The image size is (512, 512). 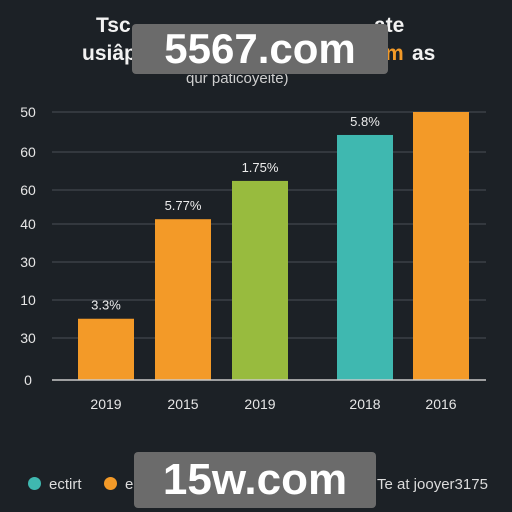 What do you see at coordinates (65, 484) in the screenshot?
I see `legend-label-1: ectirt` at bounding box center [65, 484].